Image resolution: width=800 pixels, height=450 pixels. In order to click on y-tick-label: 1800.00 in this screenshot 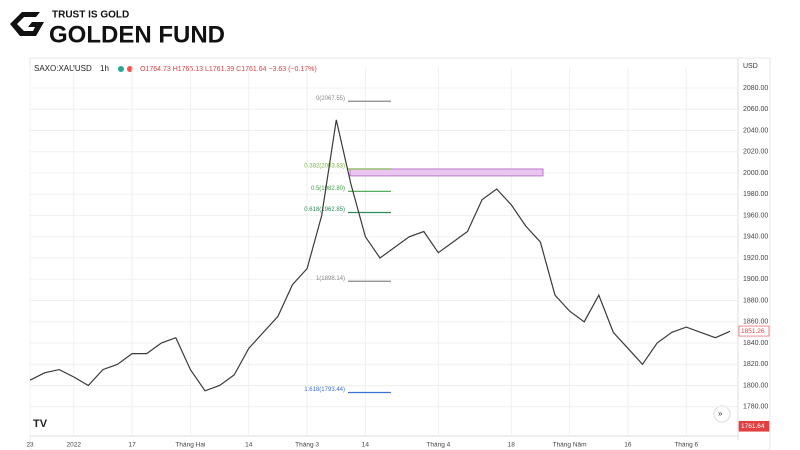, I will do `click(755, 385)`.